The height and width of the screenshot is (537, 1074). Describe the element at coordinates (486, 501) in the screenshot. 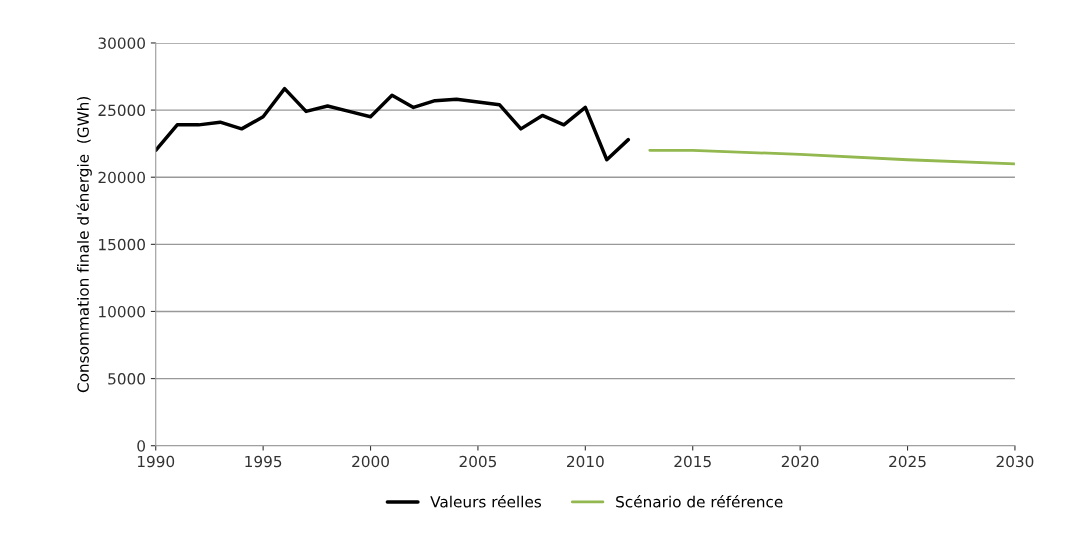

I see `legend-label: Valeurs réelles` at that location.